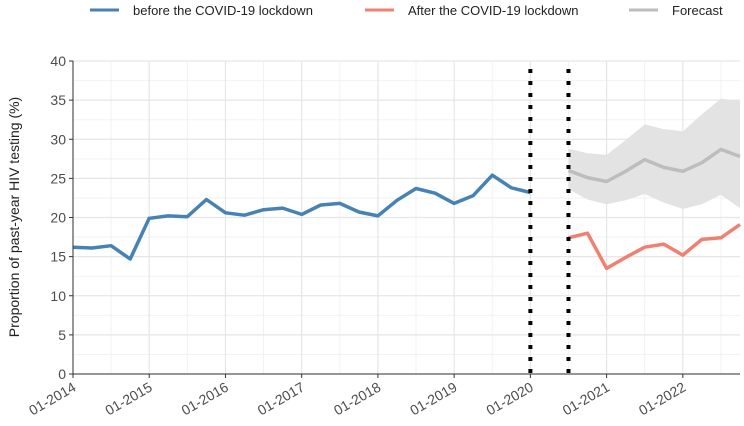 This screenshot has width=744, height=426. I want to click on forecast-band-group, so click(654, 153).